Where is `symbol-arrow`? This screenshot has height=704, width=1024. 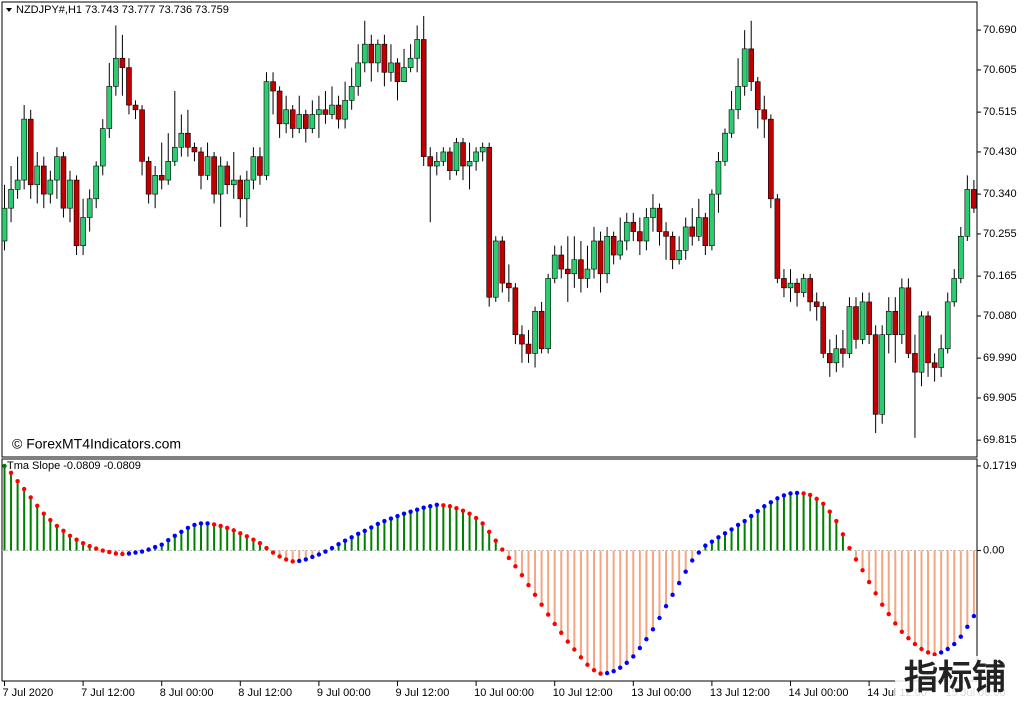
symbol-arrow is located at coordinates (9, 10).